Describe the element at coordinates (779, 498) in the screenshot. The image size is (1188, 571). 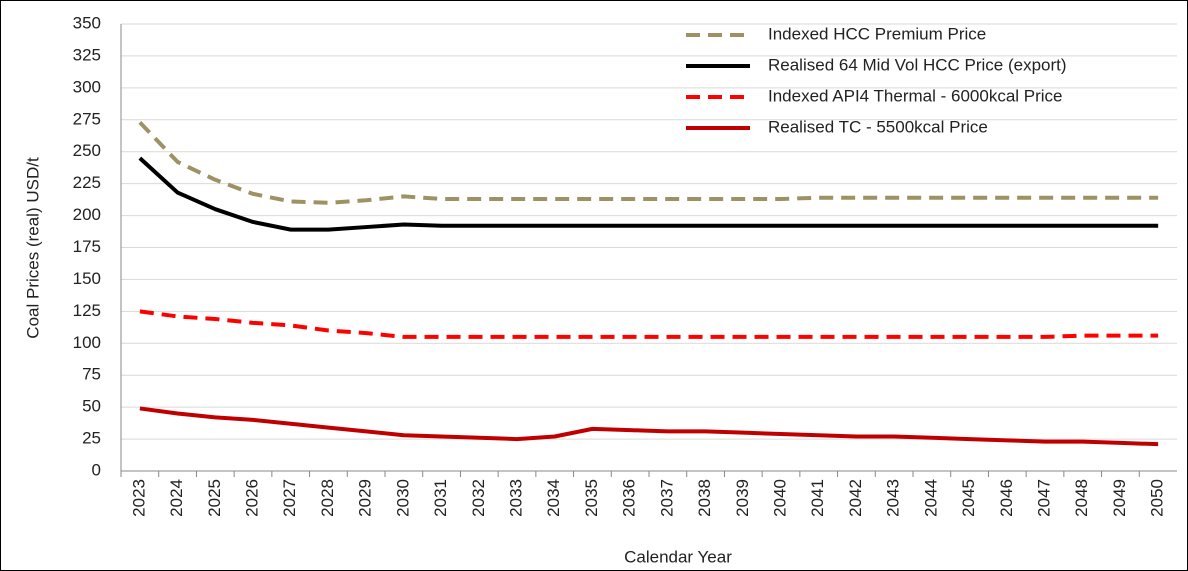
I see `x-tick-label: 2040` at that location.